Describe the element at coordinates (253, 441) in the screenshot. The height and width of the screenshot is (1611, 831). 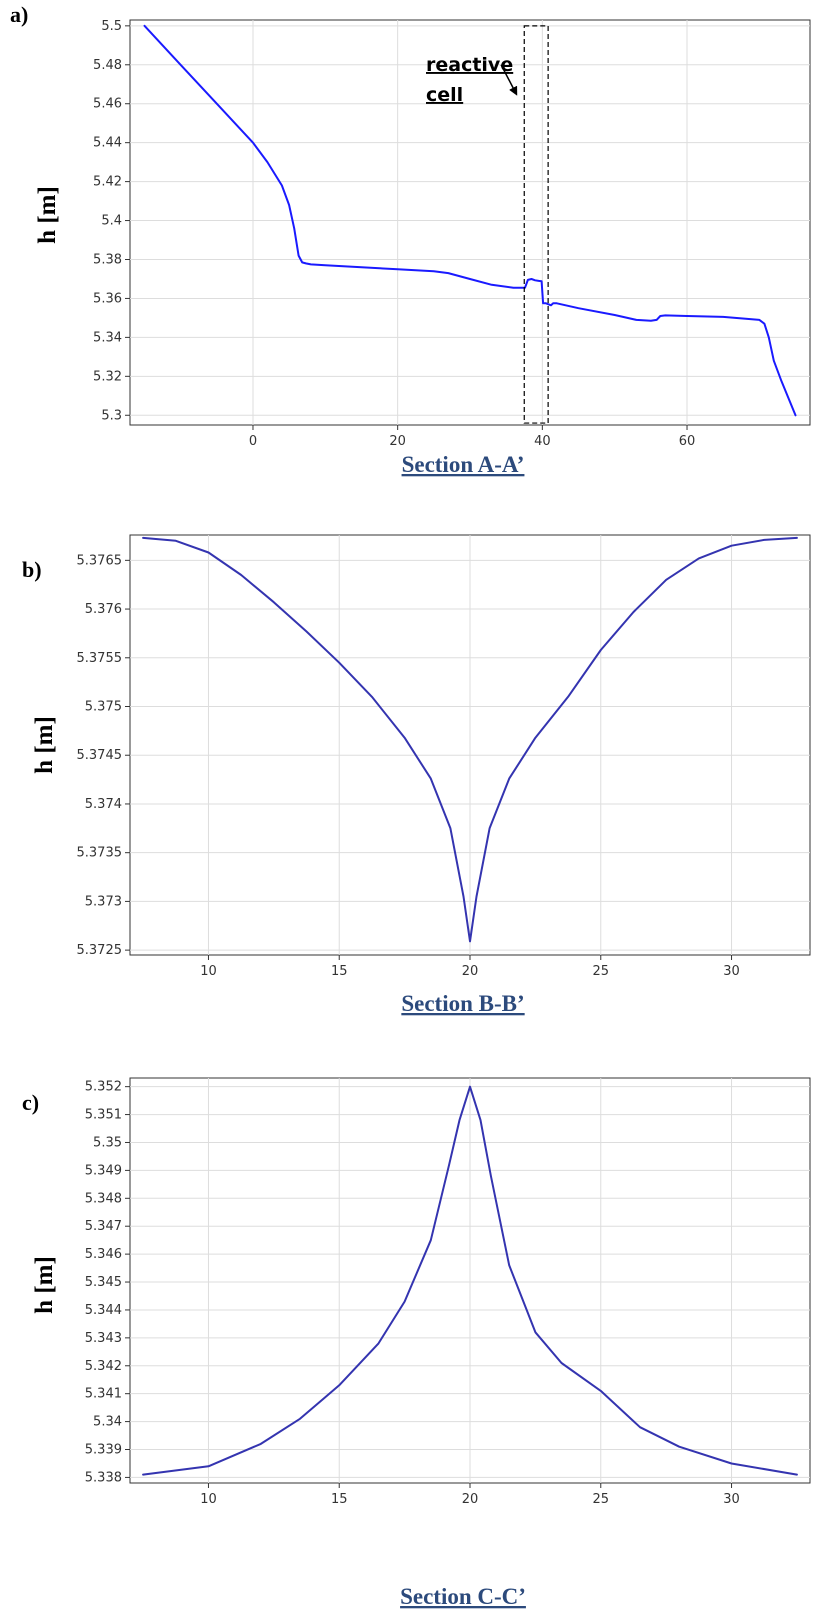
I see `x-tick-label-a-0: 0` at that location.